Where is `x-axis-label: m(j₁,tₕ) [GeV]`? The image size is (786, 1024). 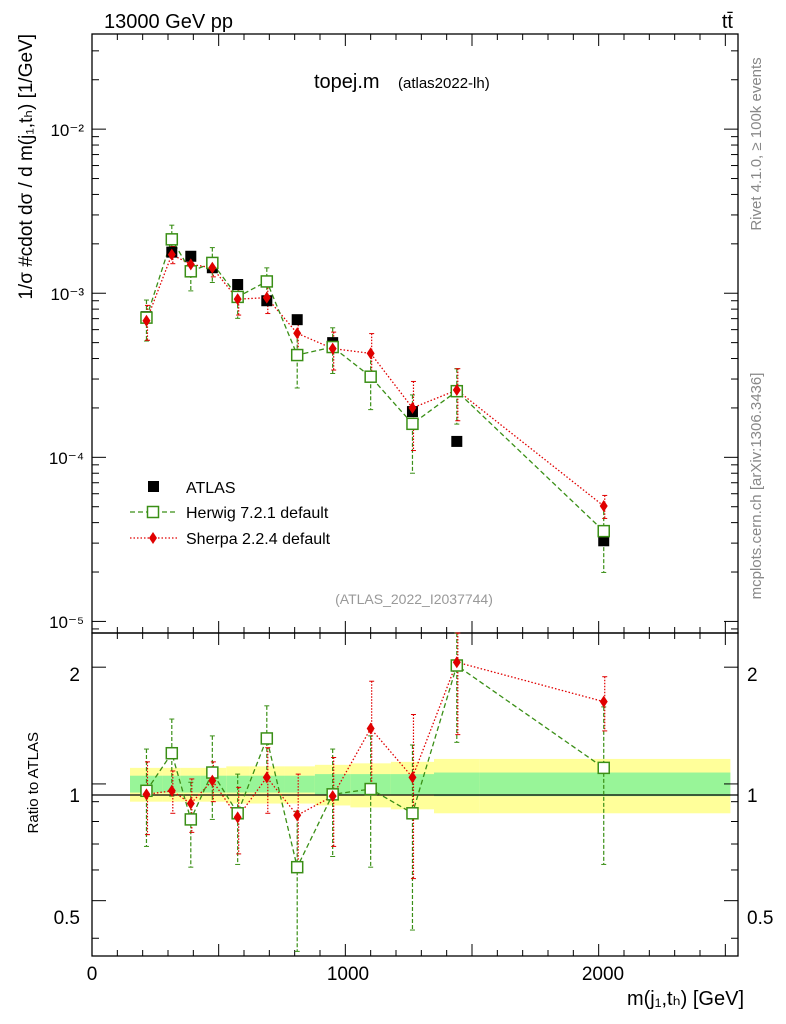
x-axis-label: m(j₁,tₕ) [GeV] is located at coordinates (685, 999).